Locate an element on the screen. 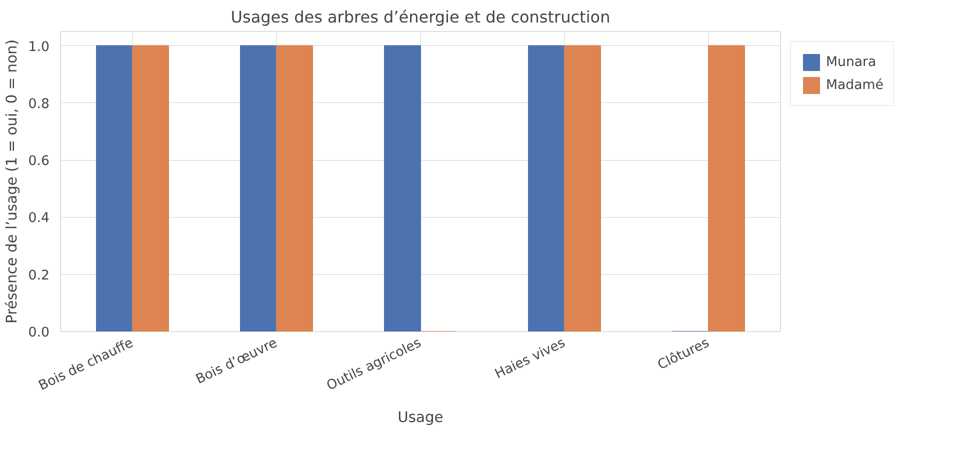 This screenshot has height=463, width=956. y-tick-label: 0.8 is located at coordinates (39, 104).